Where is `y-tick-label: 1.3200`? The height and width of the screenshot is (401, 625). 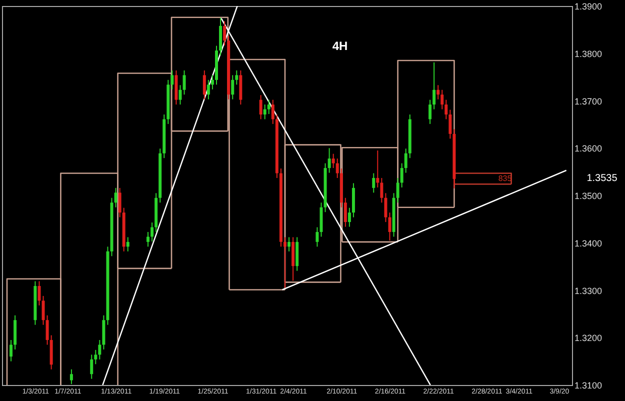
y-tick-label: 1.3200 is located at coordinates (588, 338).